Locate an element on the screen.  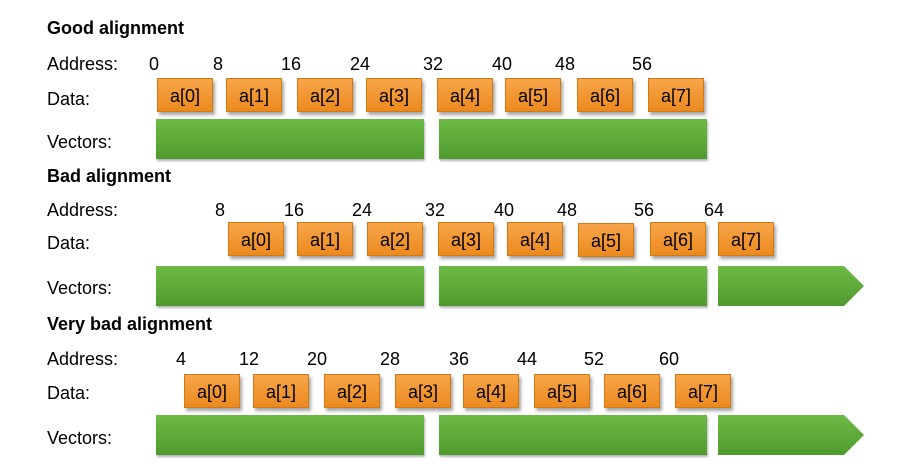
address-value: 60 is located at coordinates (669, 359).